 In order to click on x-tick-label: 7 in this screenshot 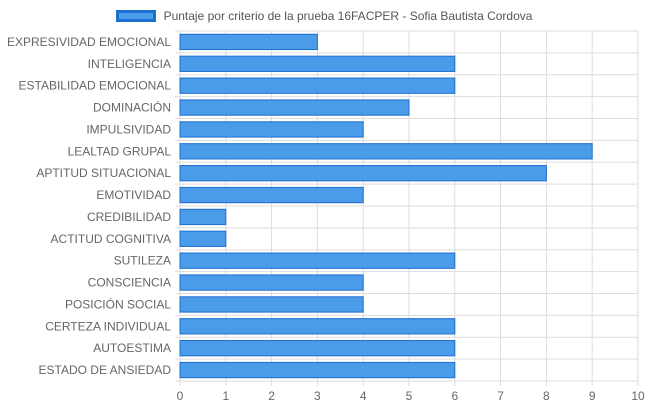, I will do `click(500, 396)`.